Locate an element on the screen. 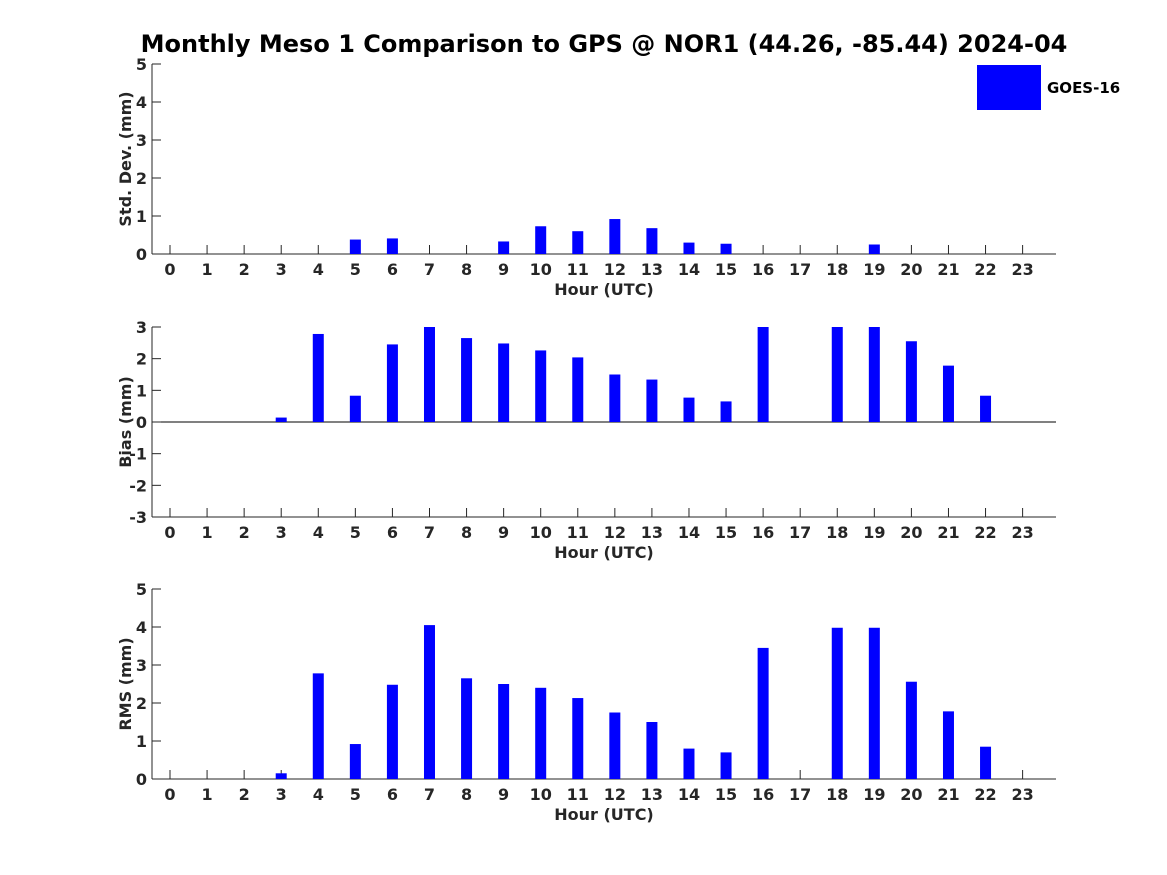 The height and width of the screenshot is (875, 1167). y-tick-label: -1 is located at coordinates (138, 454).